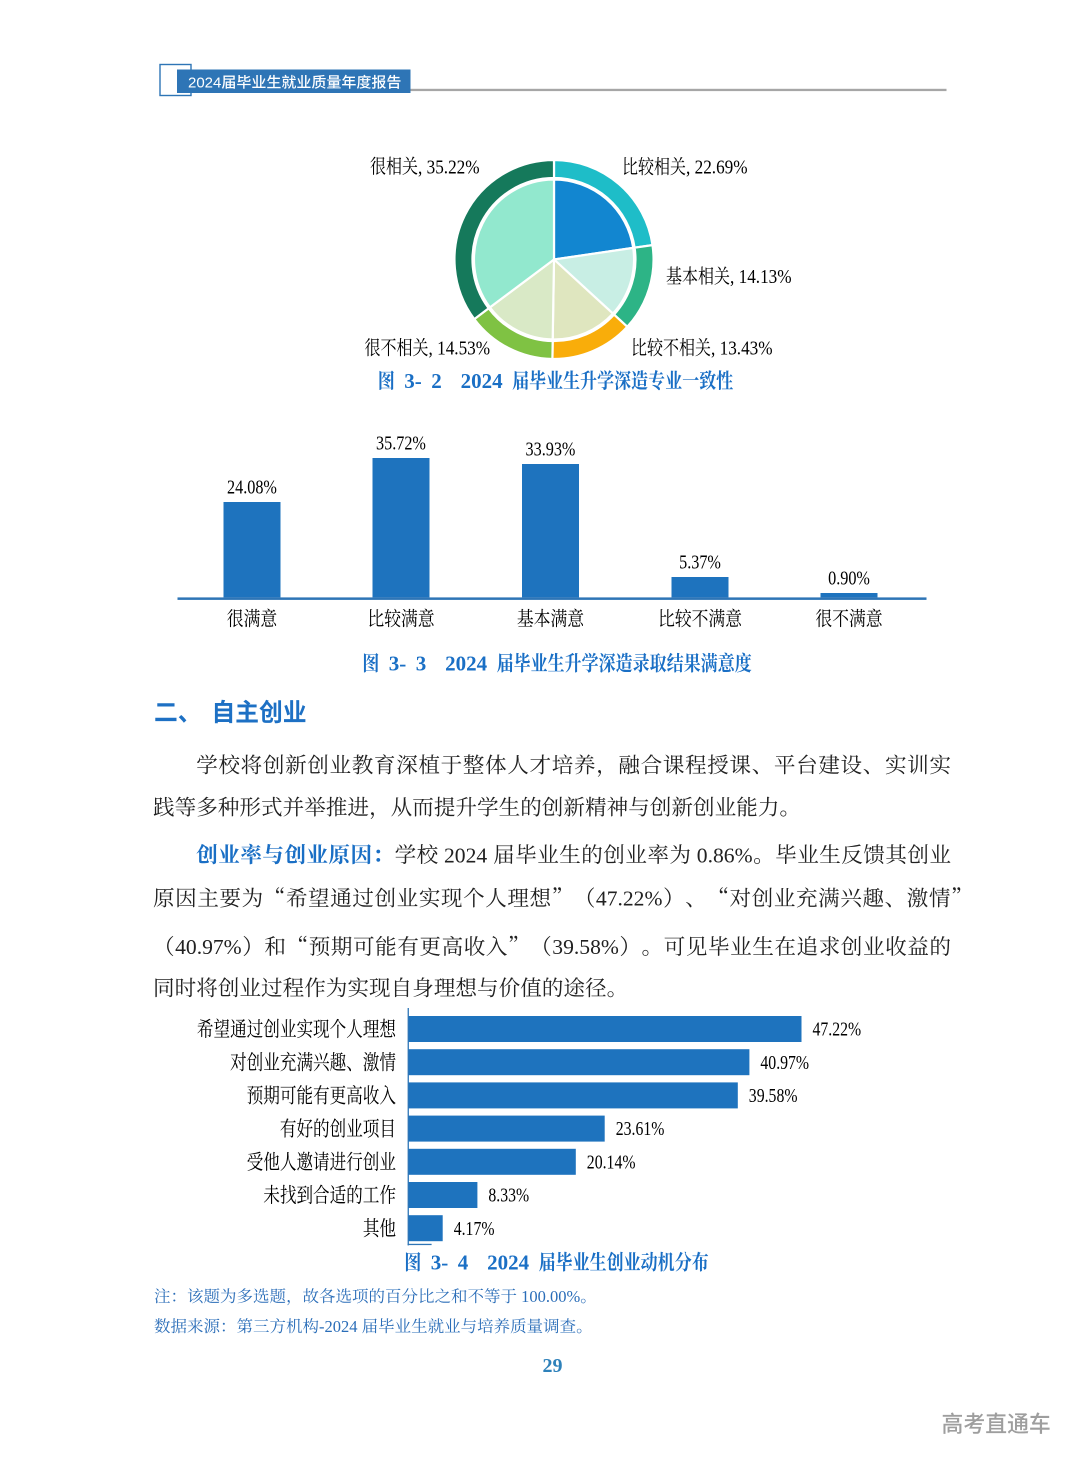 This screenshot has height=1465, width=1080. What do you see at coordinates (463, 1263) in the screenshot?
I see `svg-text: 4` at bounding box center [463, 1263].